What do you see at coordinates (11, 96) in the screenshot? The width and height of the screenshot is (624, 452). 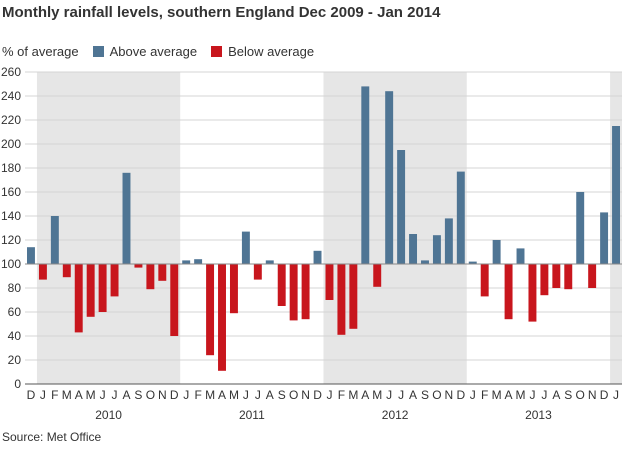 I see `y-tick-label: 240` at bounding box center [11, 96].